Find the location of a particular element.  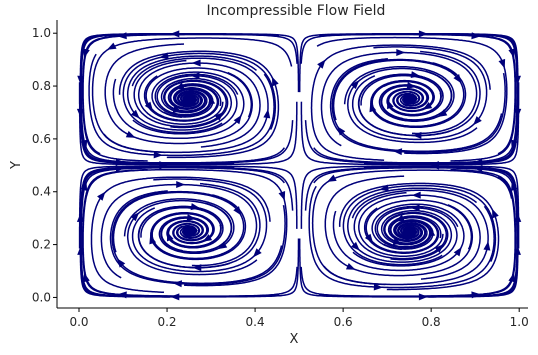

y-tick-label: 0.4 is located at coordinates (41, 192).